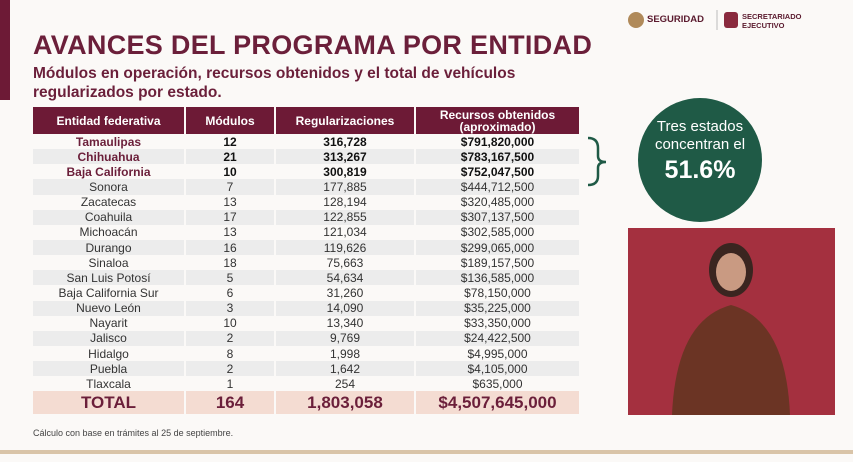  I want to click on table-cell: $444,712,500, so click(498, 187).